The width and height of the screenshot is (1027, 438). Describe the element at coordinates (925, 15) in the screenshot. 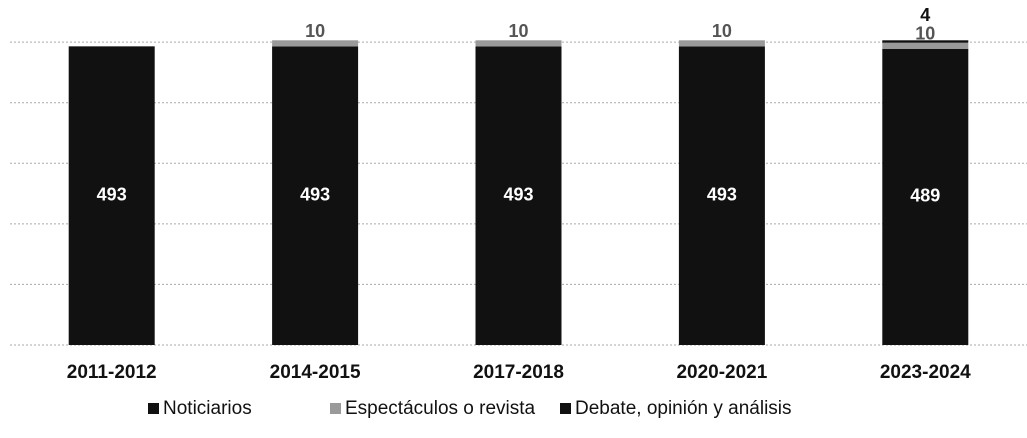

I see `data-label: 4` at that location.